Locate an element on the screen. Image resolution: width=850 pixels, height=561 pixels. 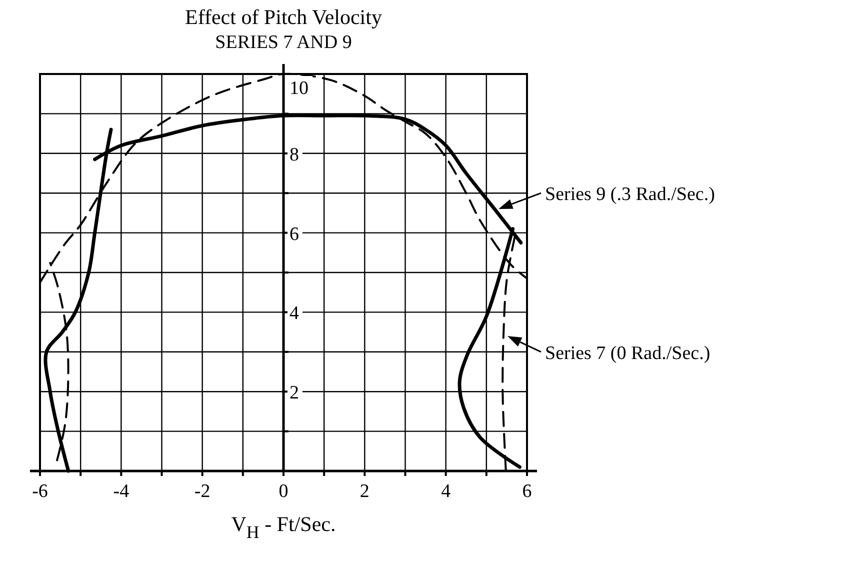
y-tick-label: 6 is located at coordinates (294, 234).